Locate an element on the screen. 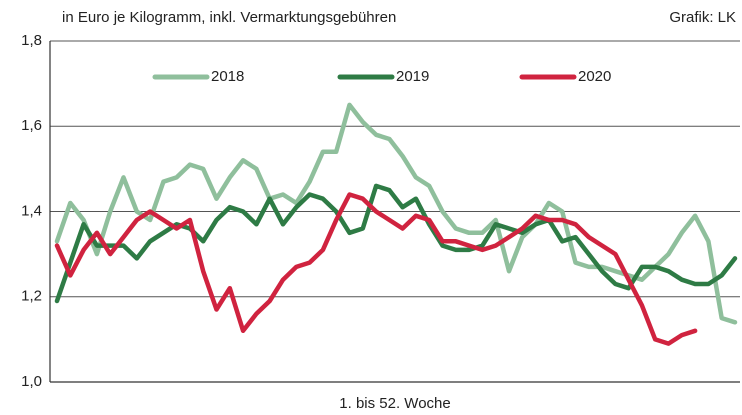 The height and width of the screenshot is (415, 742). legend-label: 2018 is located at coordinates (227, 76).